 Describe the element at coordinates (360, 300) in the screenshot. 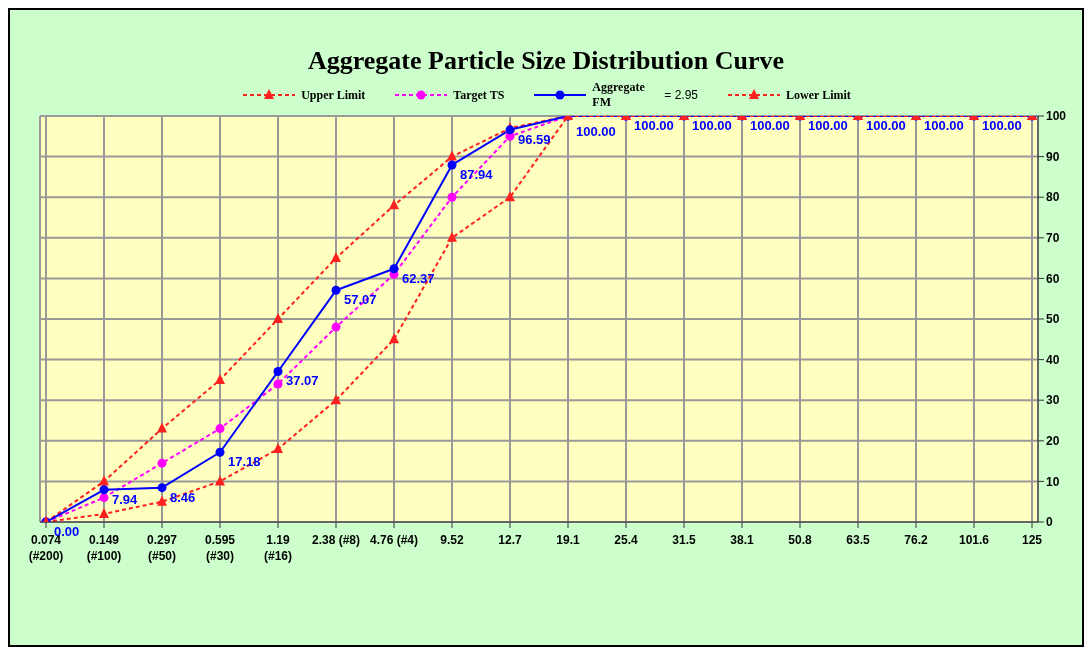

I see `data-label: 57.07` at that location.